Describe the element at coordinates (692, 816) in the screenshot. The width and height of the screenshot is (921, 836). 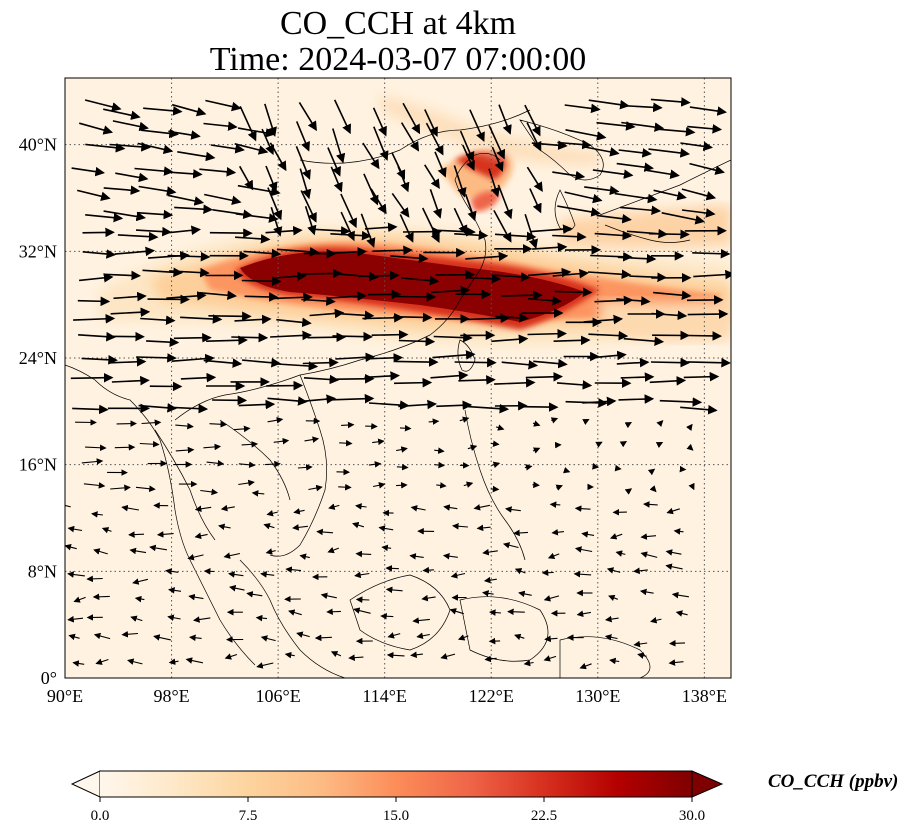
I see `colorbar-tick-label: 30.0` at that location.